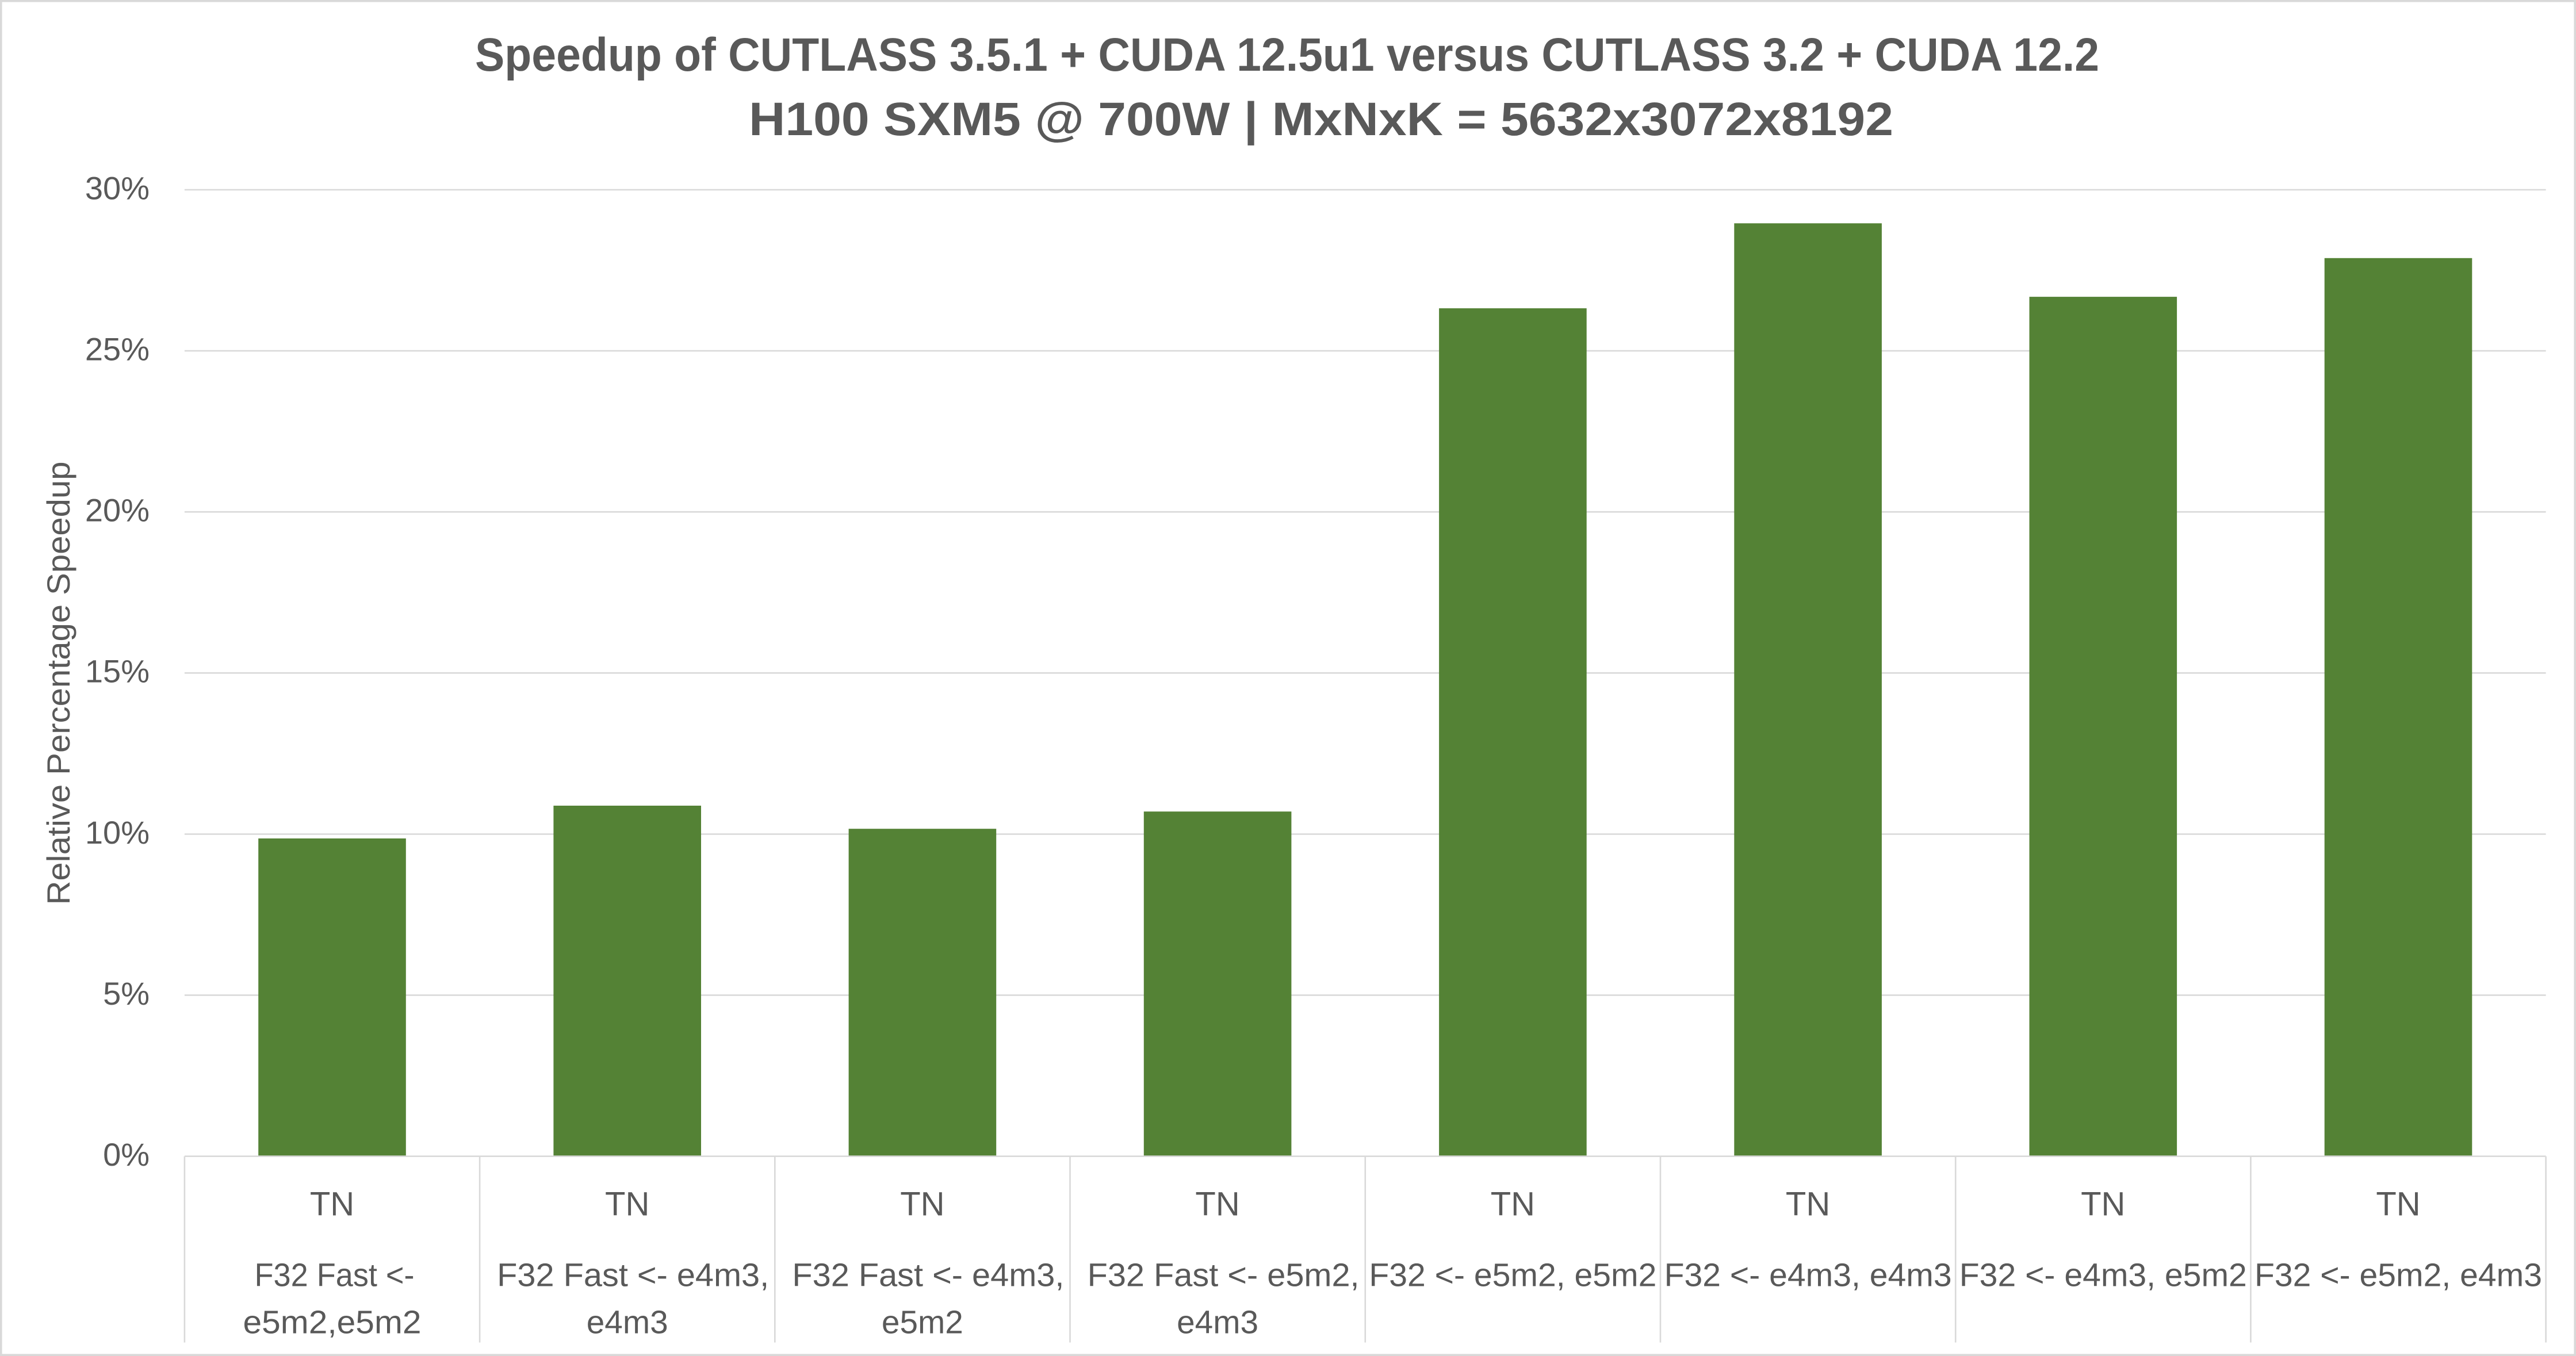 The width and height of the screenshot is (2576, 1356). What do you see at coordinates (126, 1154) in the screenshot?
I see `svg-text: 0%` at bounding box center [126, 1154].